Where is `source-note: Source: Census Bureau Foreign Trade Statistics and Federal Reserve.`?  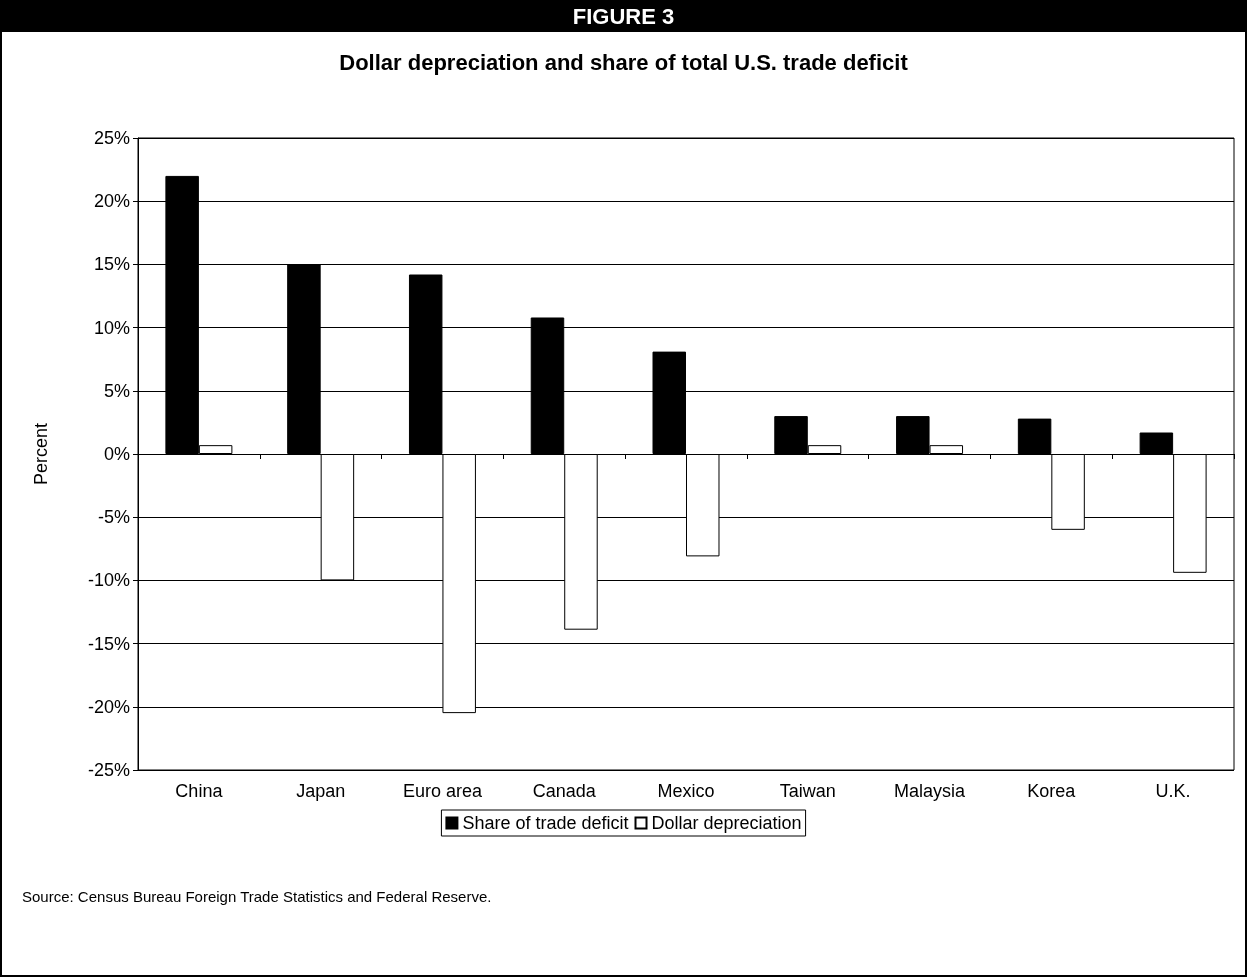
source-note: Source: Census Bureau Foreign Trade Statistics and Federal Reserve. is located at coordinates (257, 896).